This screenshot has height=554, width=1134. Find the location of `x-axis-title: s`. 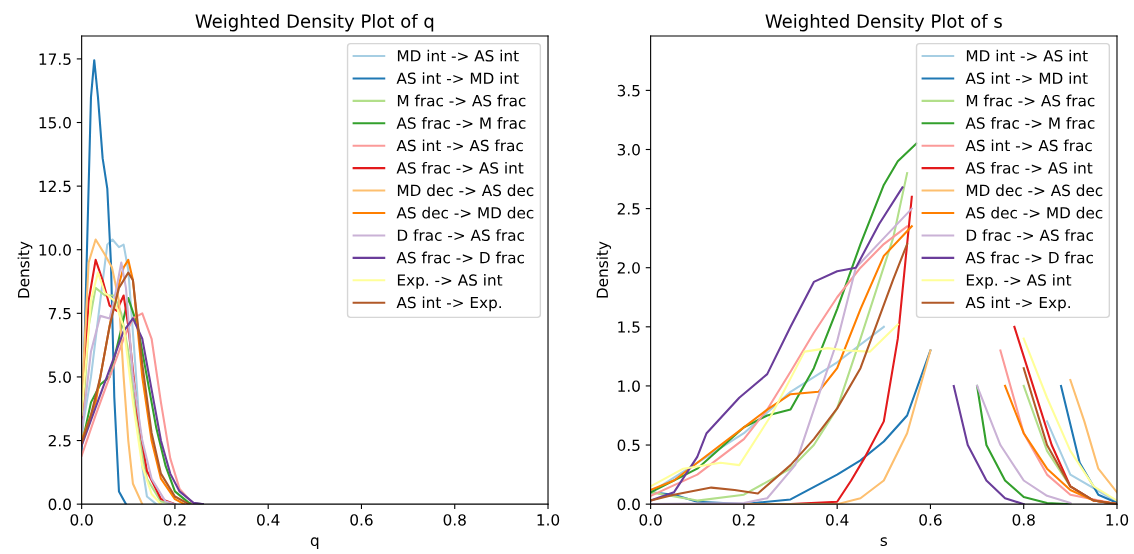

x-axis-title: s is located at coordinates (884, 542).